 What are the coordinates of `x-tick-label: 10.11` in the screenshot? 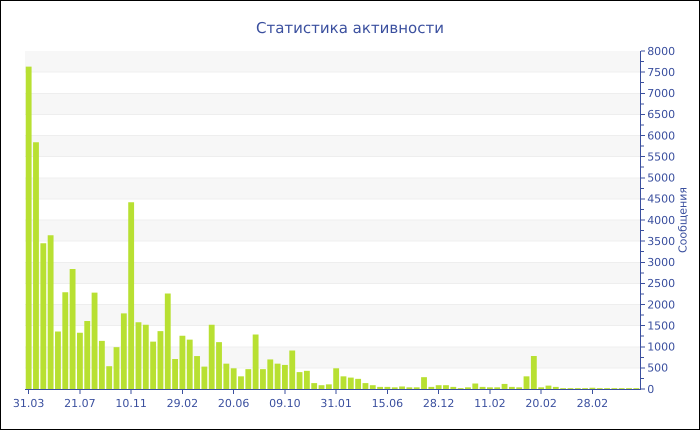 It's located at (131, 403).